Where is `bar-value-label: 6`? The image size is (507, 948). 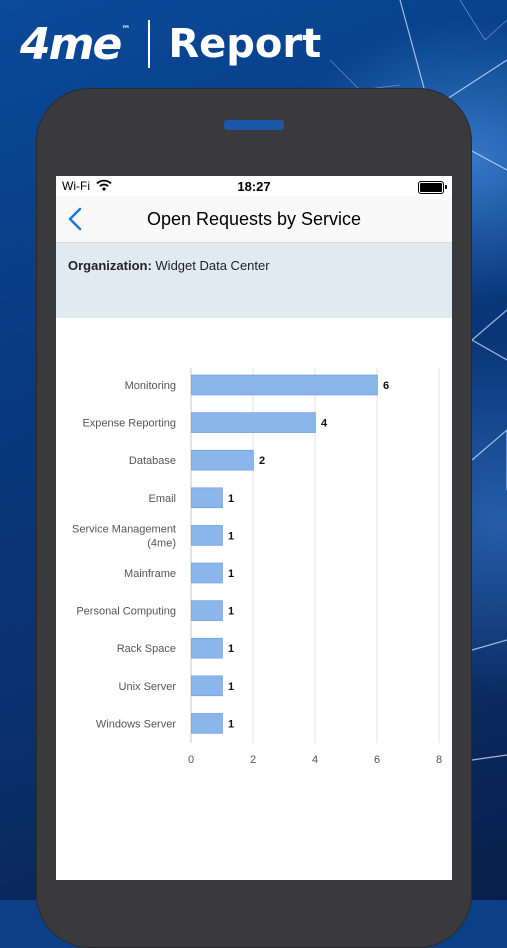 bar-value-label: 6 is located at coordinates (386, 386).